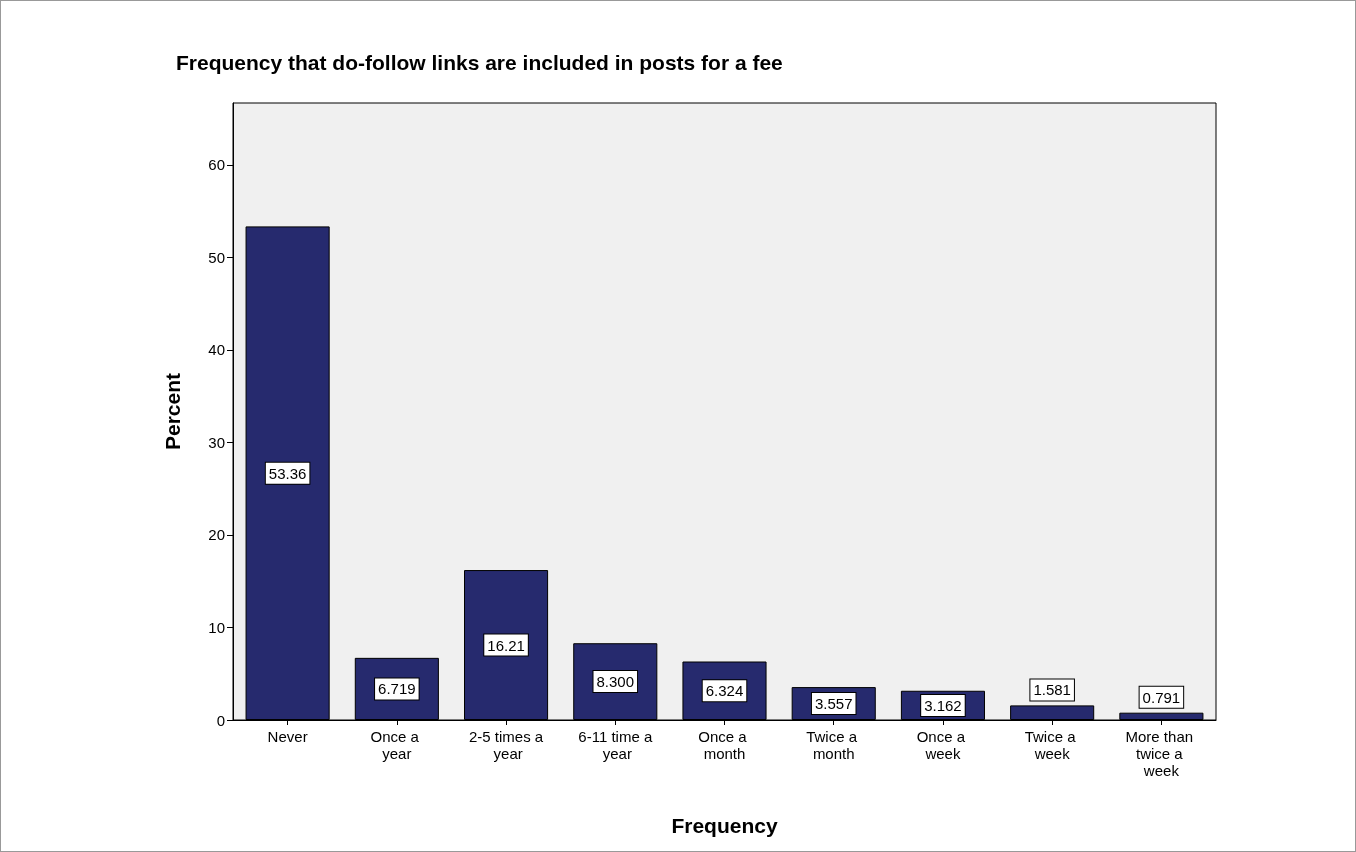  What do you see at coordinates (615, 682) in the screenshot?
I see `data-label: 8.300` at bounding box center [615, 682].